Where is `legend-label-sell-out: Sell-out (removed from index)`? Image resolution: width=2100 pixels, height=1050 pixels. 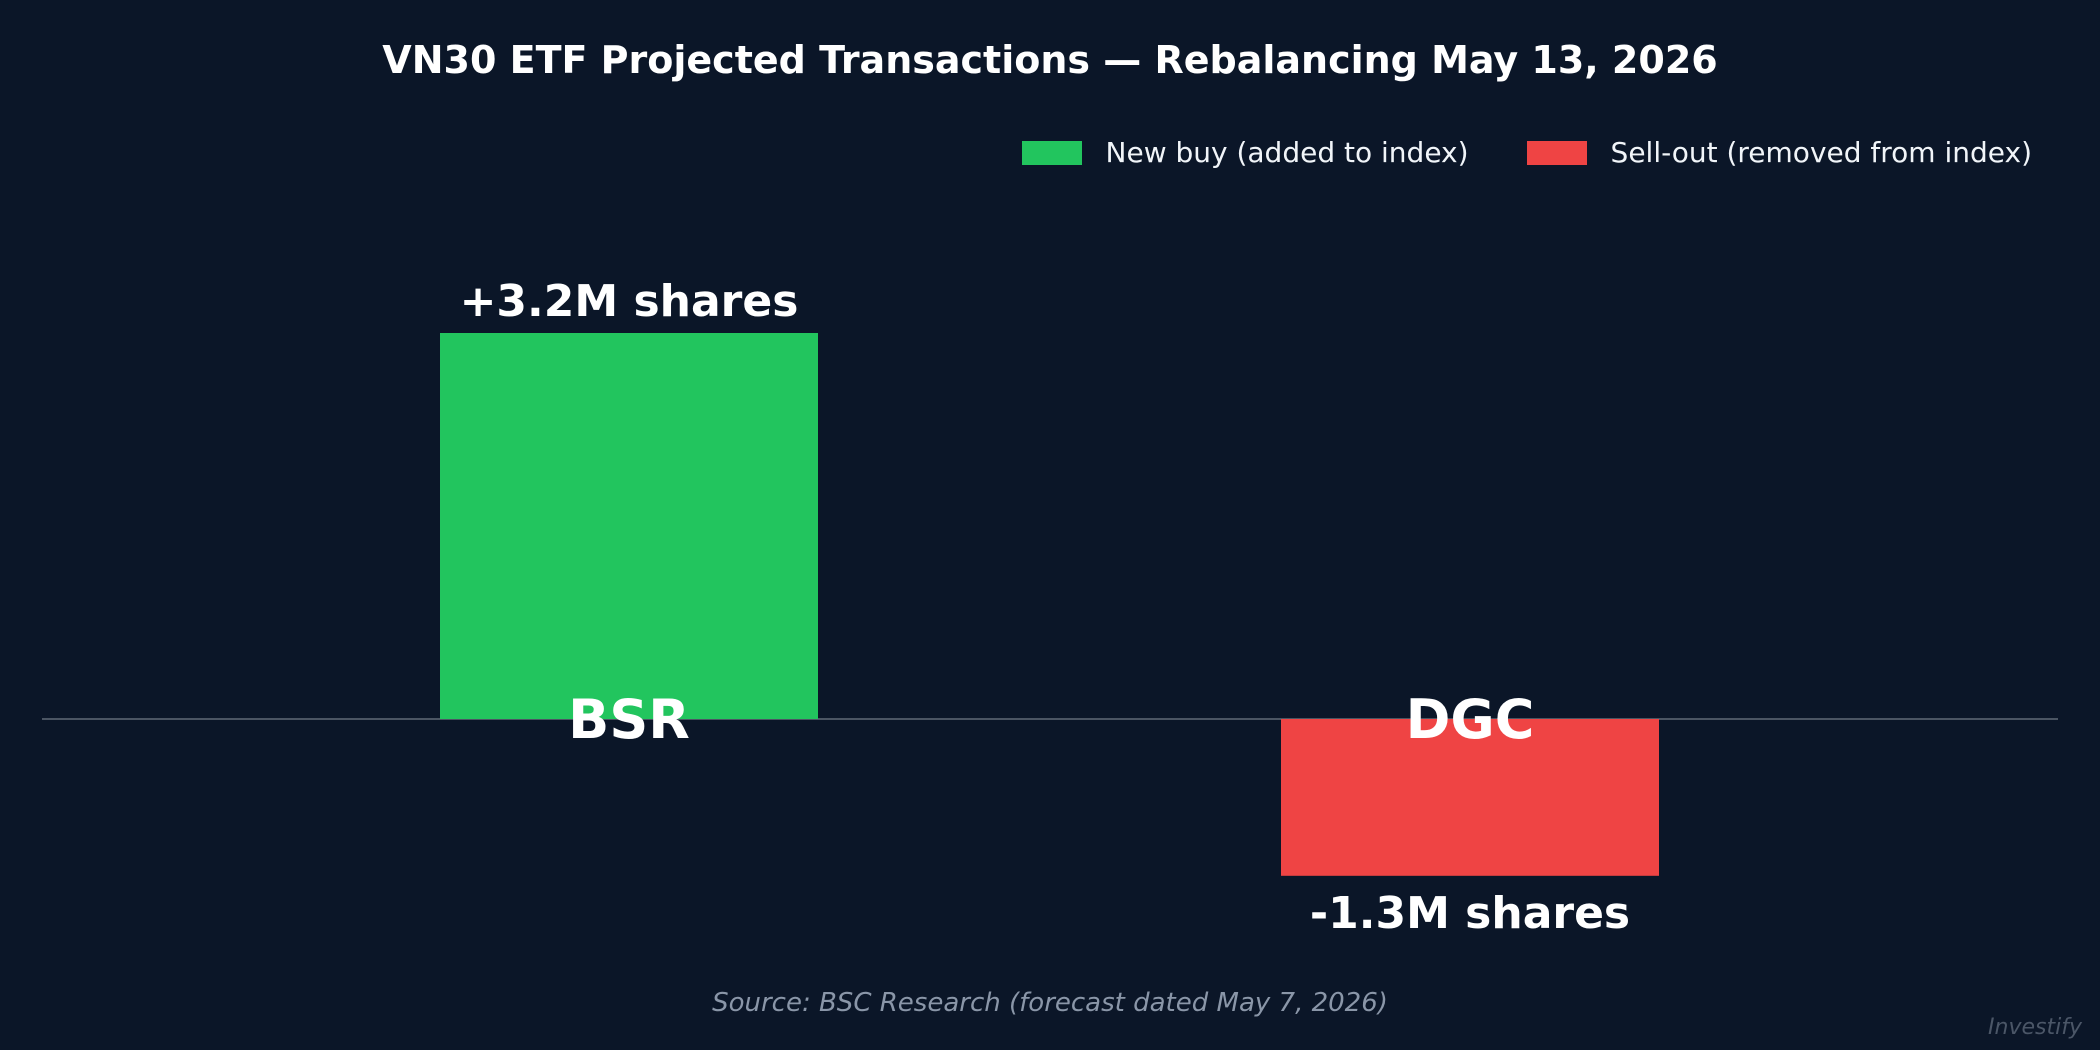
legend-label-sell-out: Sell-out (removed from index) is located at coordinates (1821, 152).